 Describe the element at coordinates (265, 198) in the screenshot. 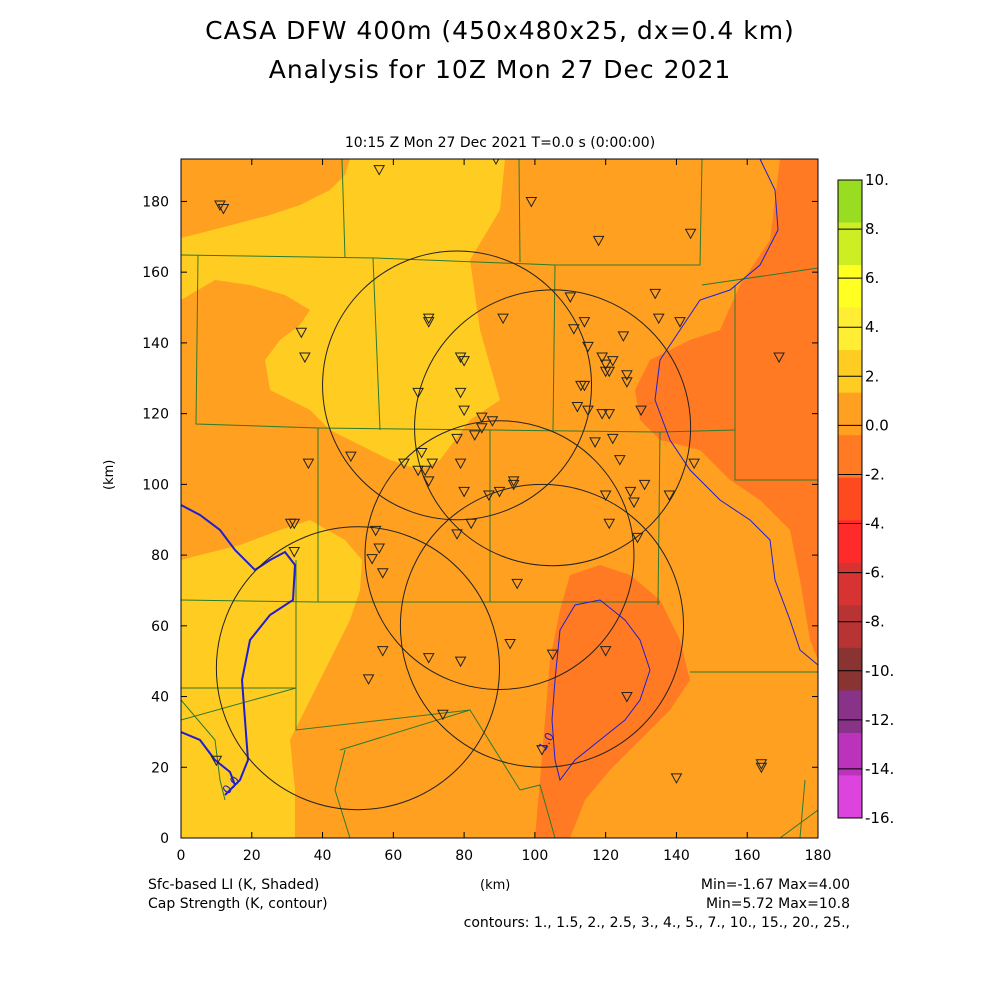

I see `li-region-0-to-2-northwest` at that location.